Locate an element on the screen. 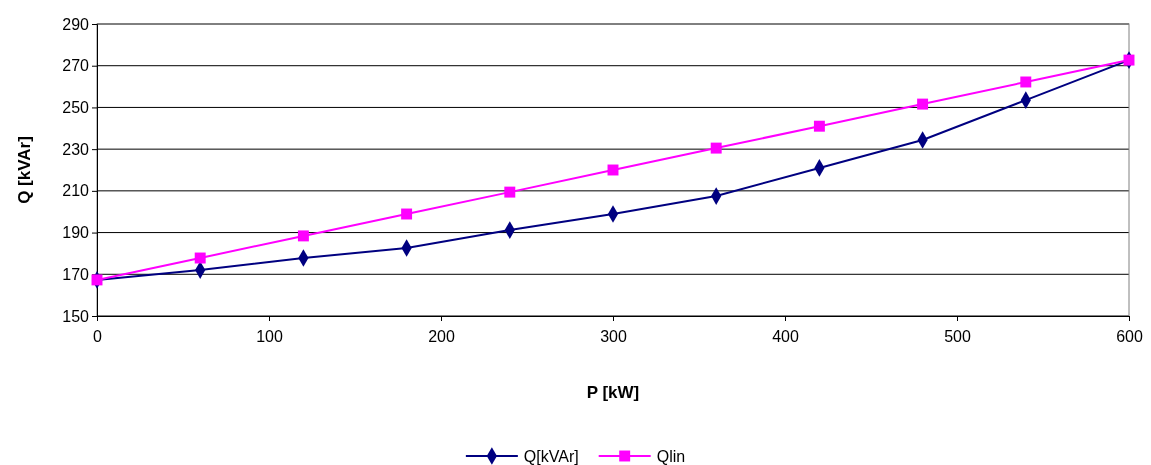 The height and width of the screenshot is (465, 1151). y-tick-label: 270 is located at coordinates (76, 66).